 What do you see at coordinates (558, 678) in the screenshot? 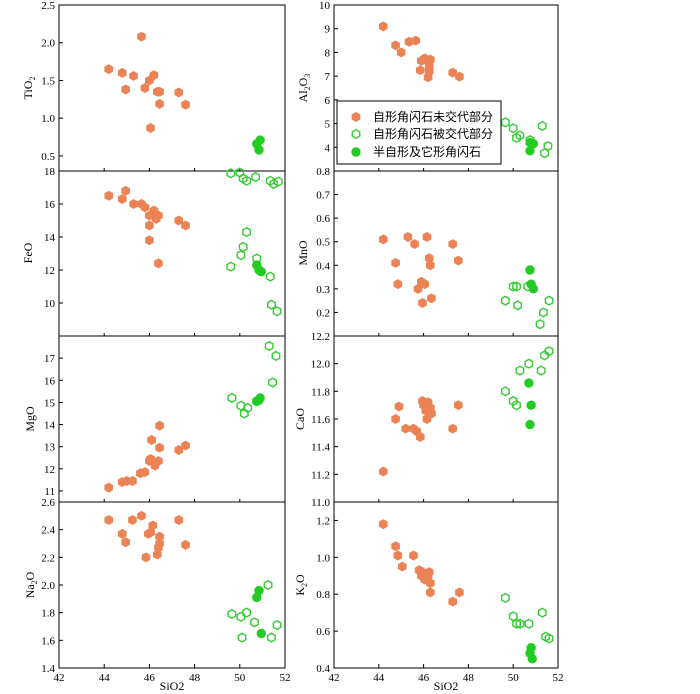
I see `xtick-label-k2o: 52` at bounding box center [558, 678].